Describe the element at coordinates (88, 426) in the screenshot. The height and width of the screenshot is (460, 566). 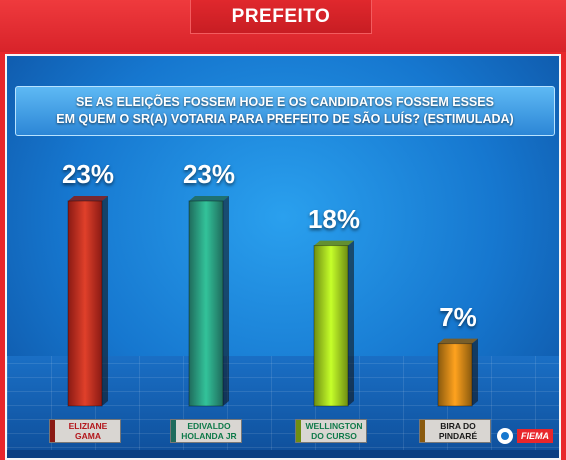
I see `category-label-line: ELIZIANE` at that location.